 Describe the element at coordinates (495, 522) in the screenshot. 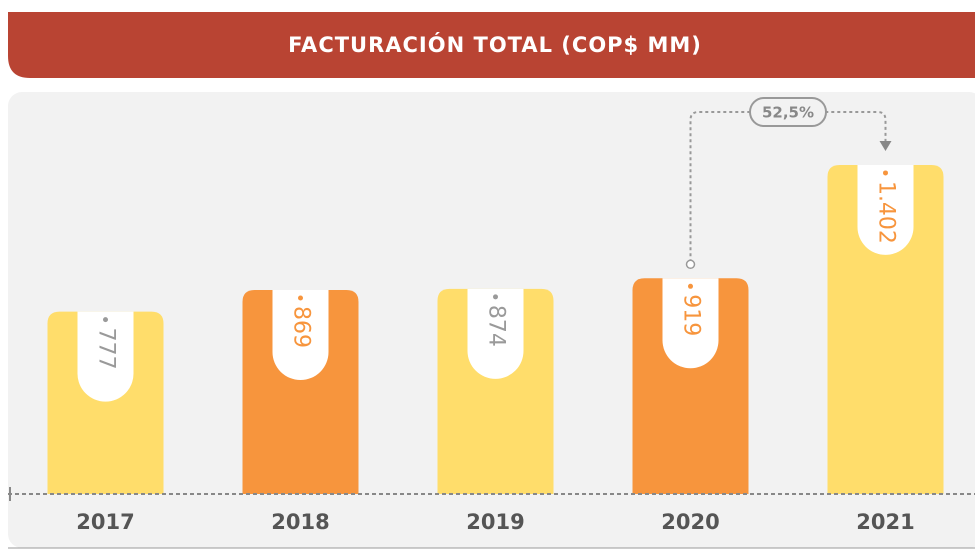

I see `x-tick-label: 2019` at that location.